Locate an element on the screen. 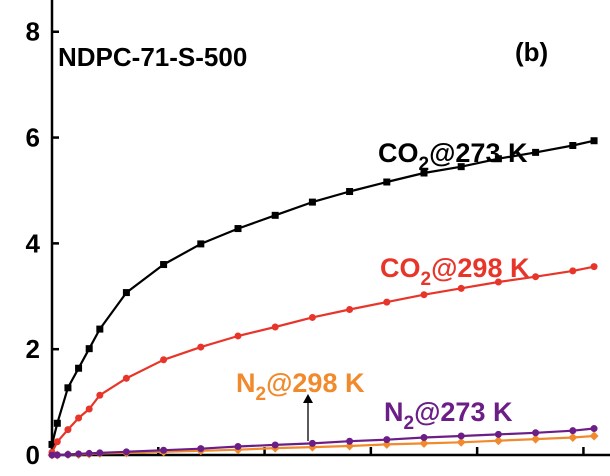  series-label-n2-298: N2@298 K is located at coordinates (300, 386).